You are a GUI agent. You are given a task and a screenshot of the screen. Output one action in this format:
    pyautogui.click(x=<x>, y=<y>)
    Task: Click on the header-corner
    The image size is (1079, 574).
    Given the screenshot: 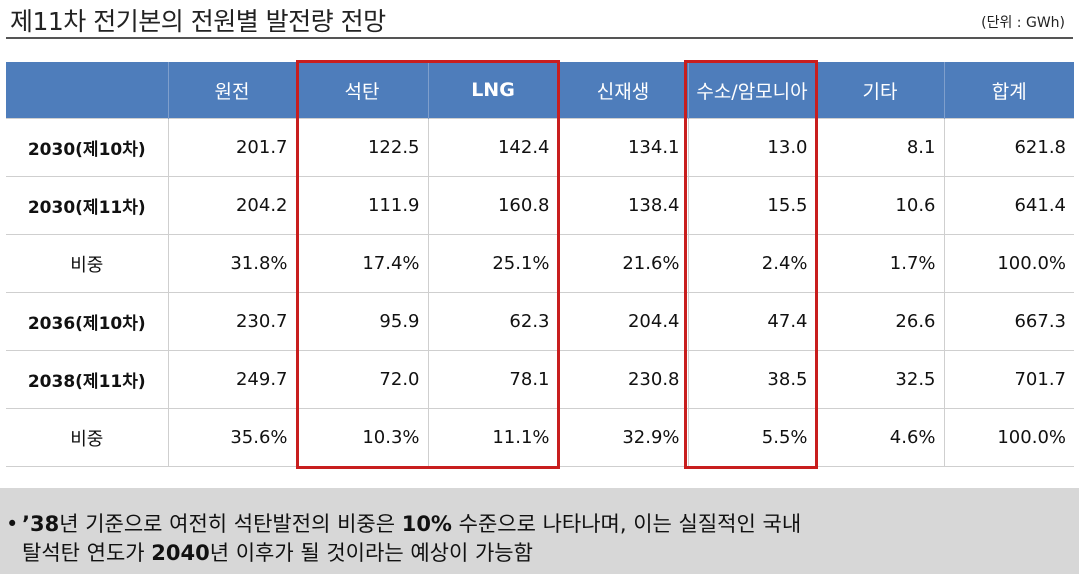 What is the action you would take?
    pyautogui.click(x=87, y=90)
    